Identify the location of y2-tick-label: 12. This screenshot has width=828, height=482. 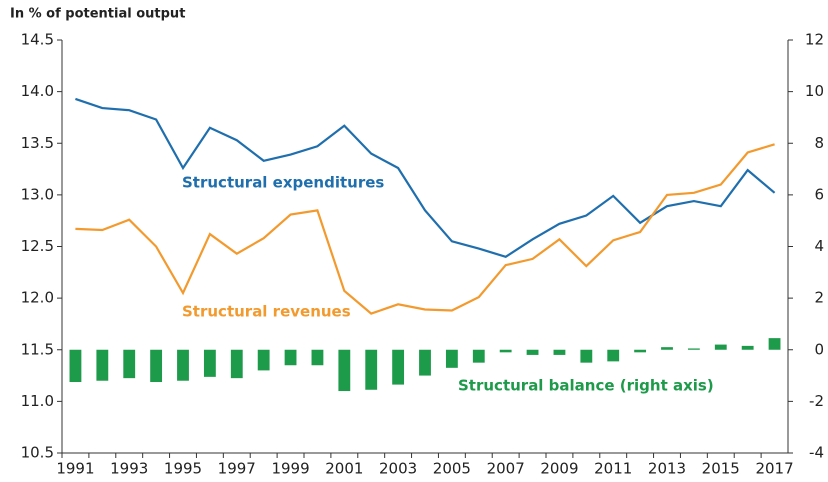
(814, 40).